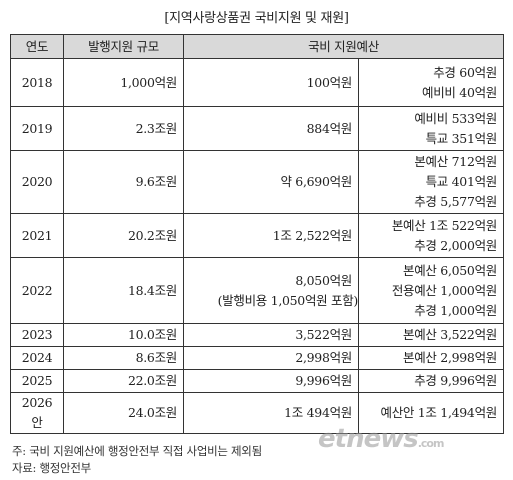  What do you see at coordinates (123, 128) in the screenshot?
I see `scale-cell: 2.3조원` at bounding box center [123, 128].